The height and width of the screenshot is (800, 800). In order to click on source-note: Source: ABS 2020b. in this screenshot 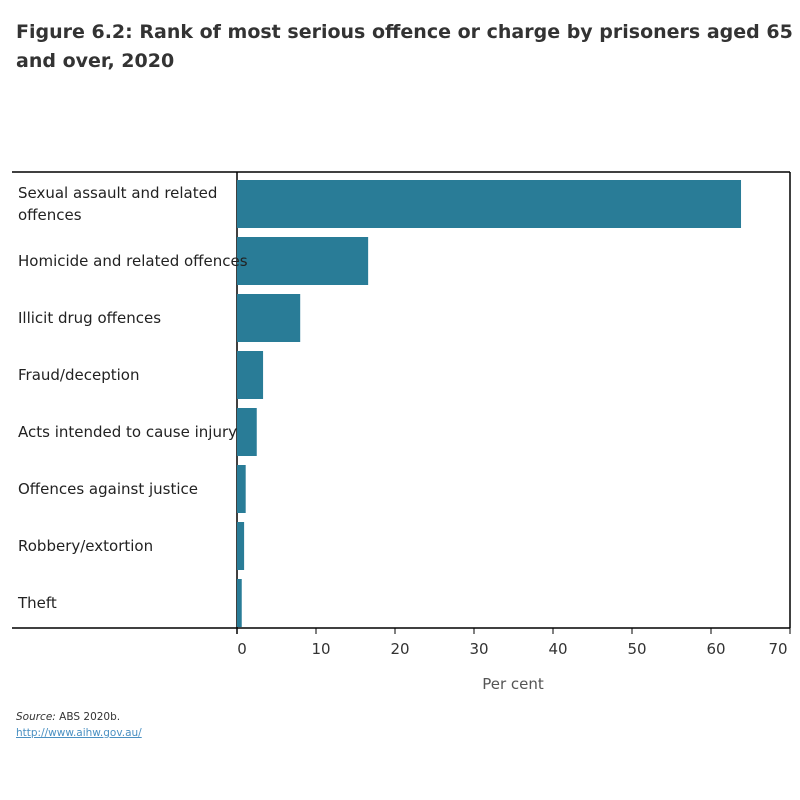, I will do `click(68, 717)`.